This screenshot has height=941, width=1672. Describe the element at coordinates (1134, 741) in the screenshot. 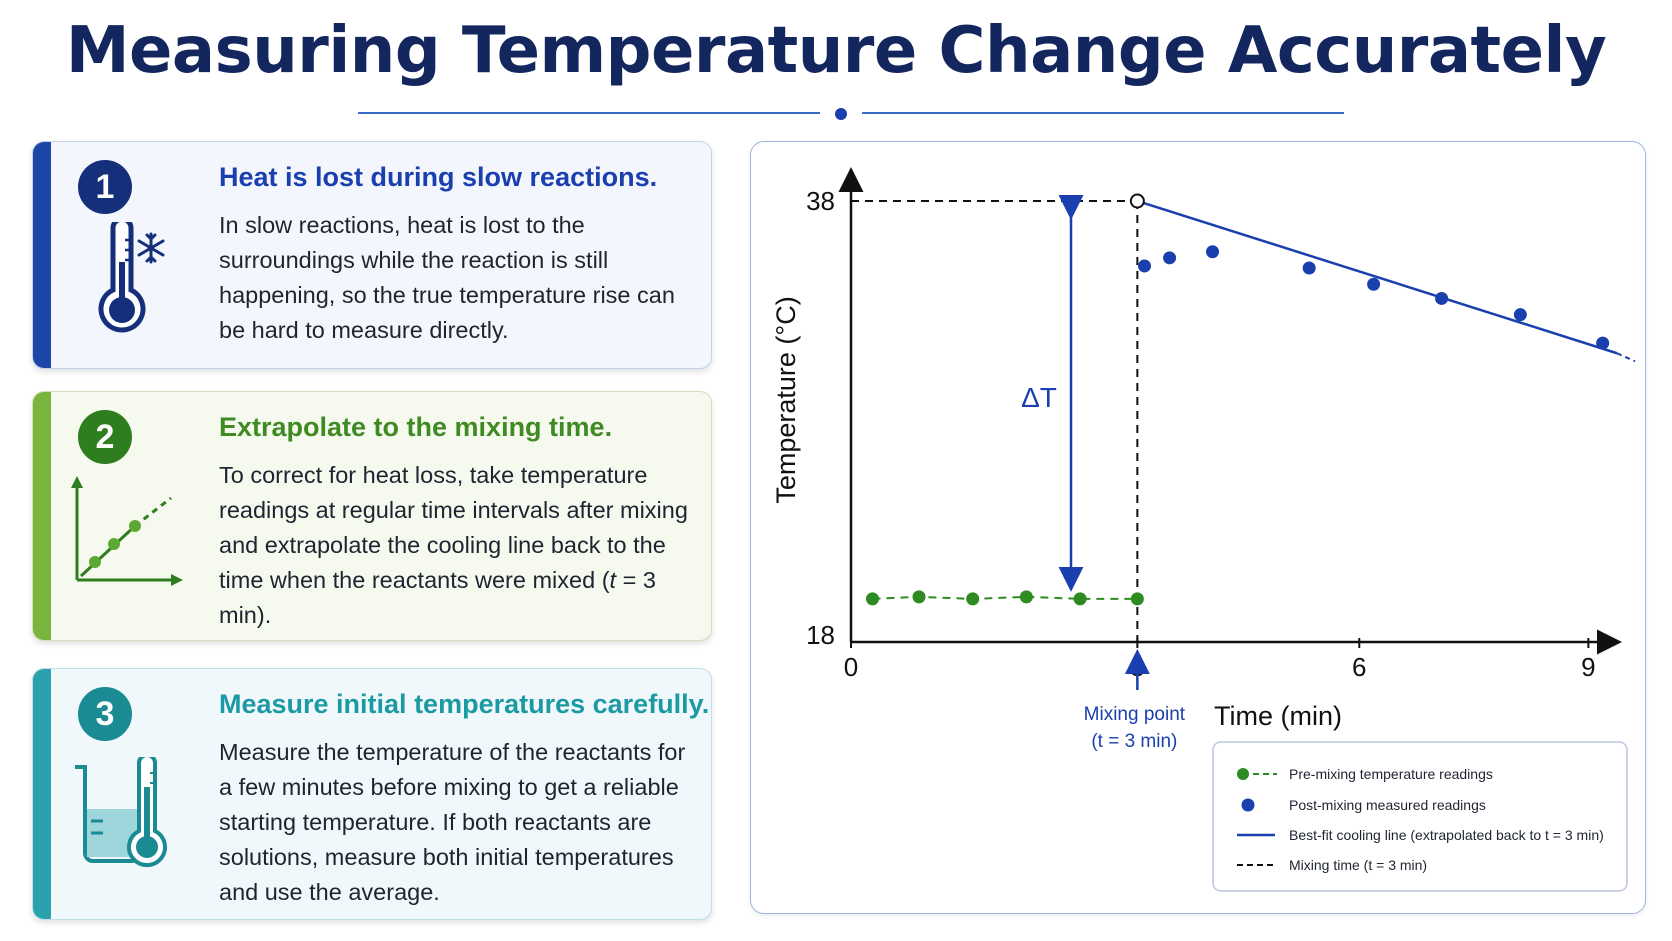

I see `mixing-point-time-label: (t = 3 min)` at that location.